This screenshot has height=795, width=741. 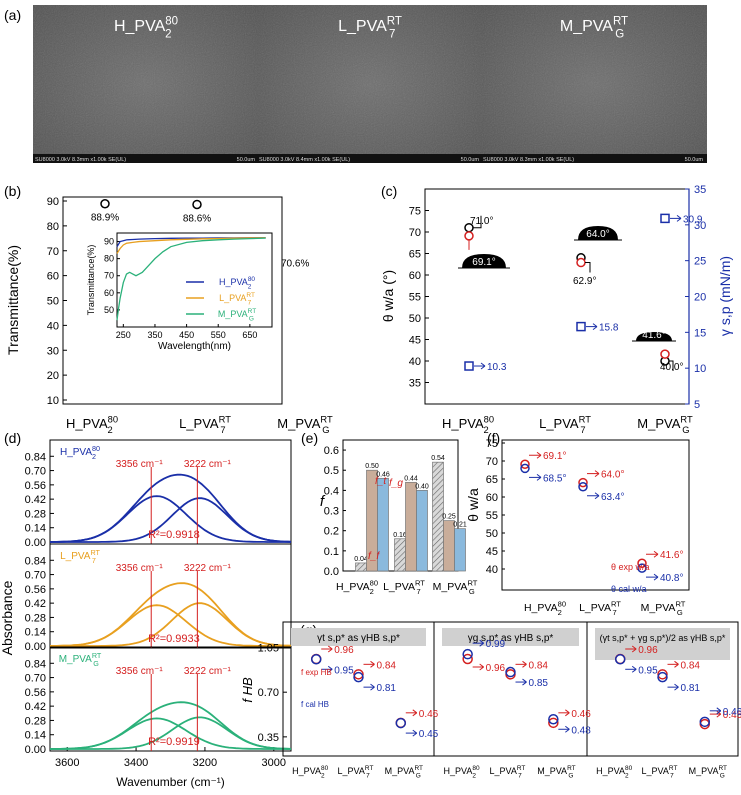 What do you see at coordinates (249, 335) in the screenshot?
I see `inset-x-tick-label: 650` at bounding box center [249, 335].